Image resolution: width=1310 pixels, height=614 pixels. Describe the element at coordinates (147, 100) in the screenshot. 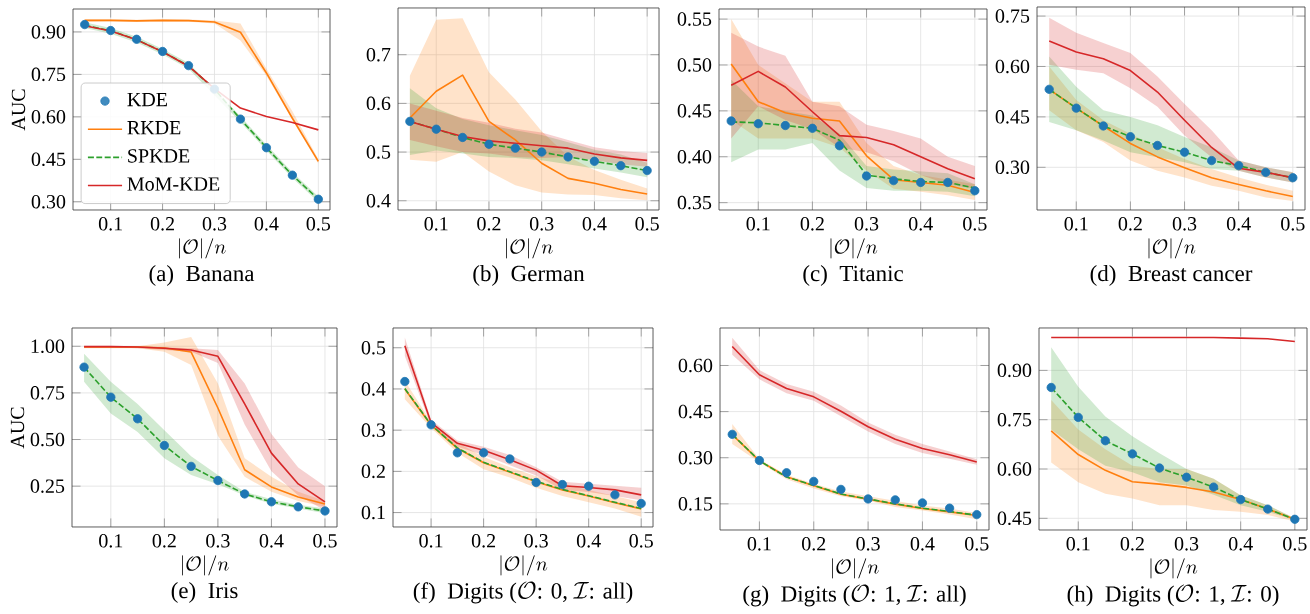

I see `legend-label: KDE` at that location.